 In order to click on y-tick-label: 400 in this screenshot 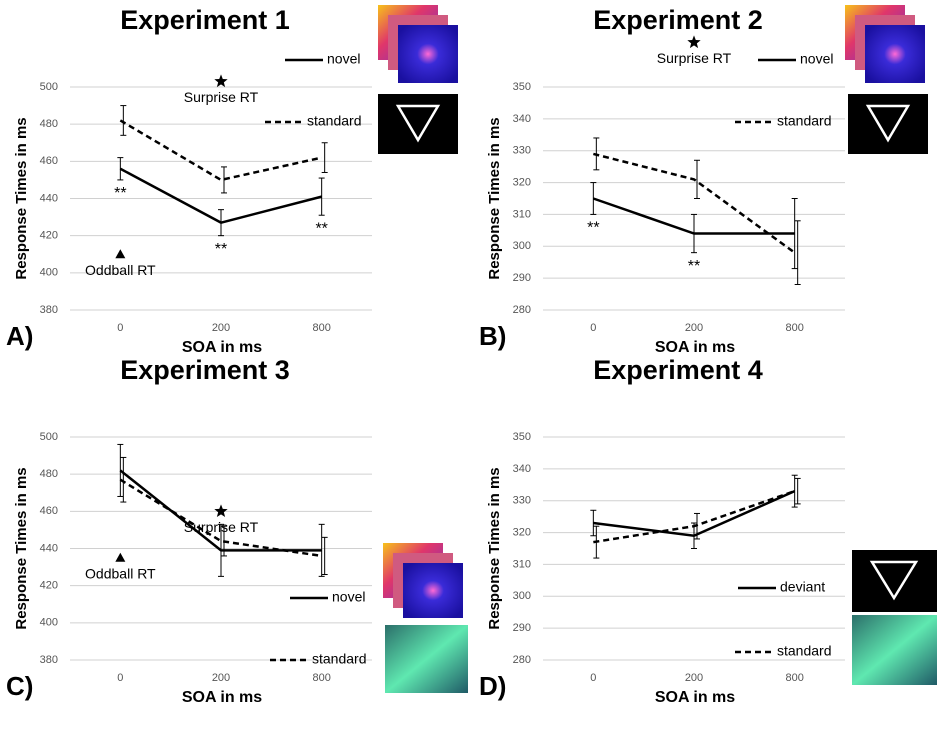, I will do `click(49, 623)`.